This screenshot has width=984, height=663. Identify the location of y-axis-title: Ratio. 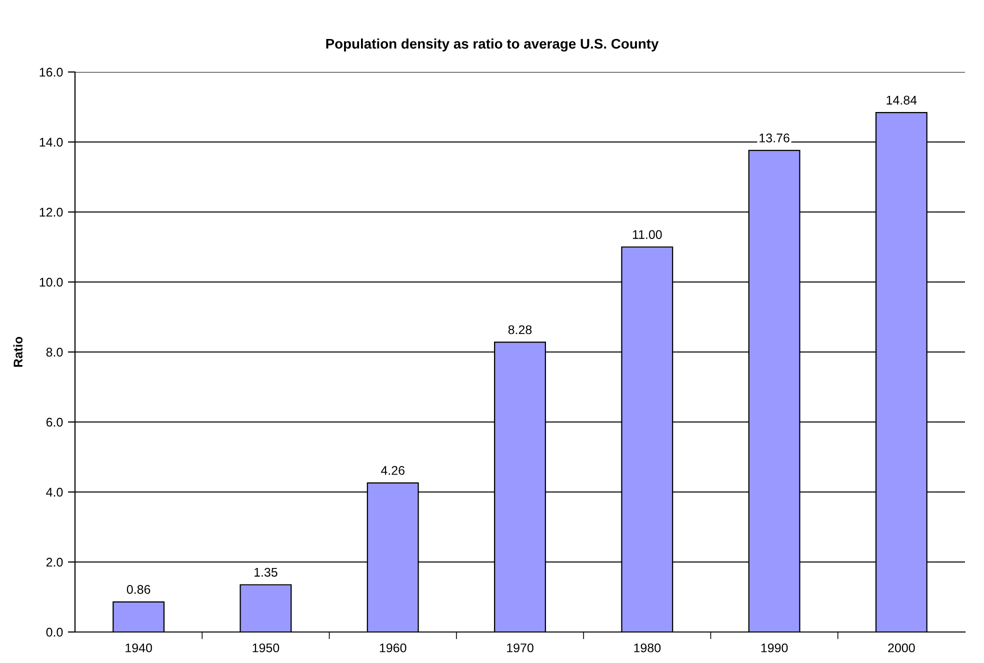
(18, 351).